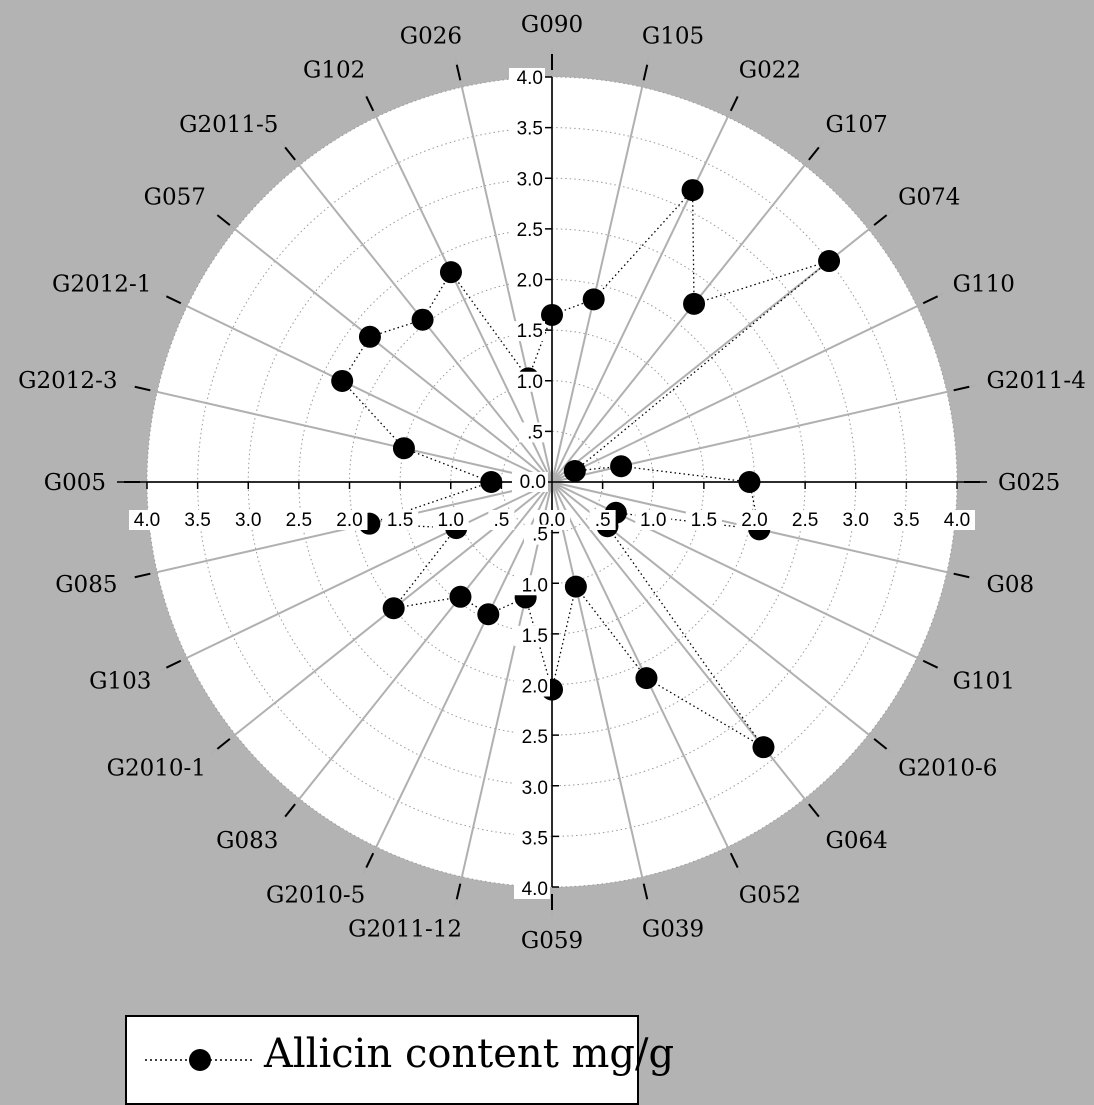 The width and height of the screenshot is (1094, 1105). Describe the element at coordinates (857, 125) in the screenshot. I see `category-label: G107` at that location.